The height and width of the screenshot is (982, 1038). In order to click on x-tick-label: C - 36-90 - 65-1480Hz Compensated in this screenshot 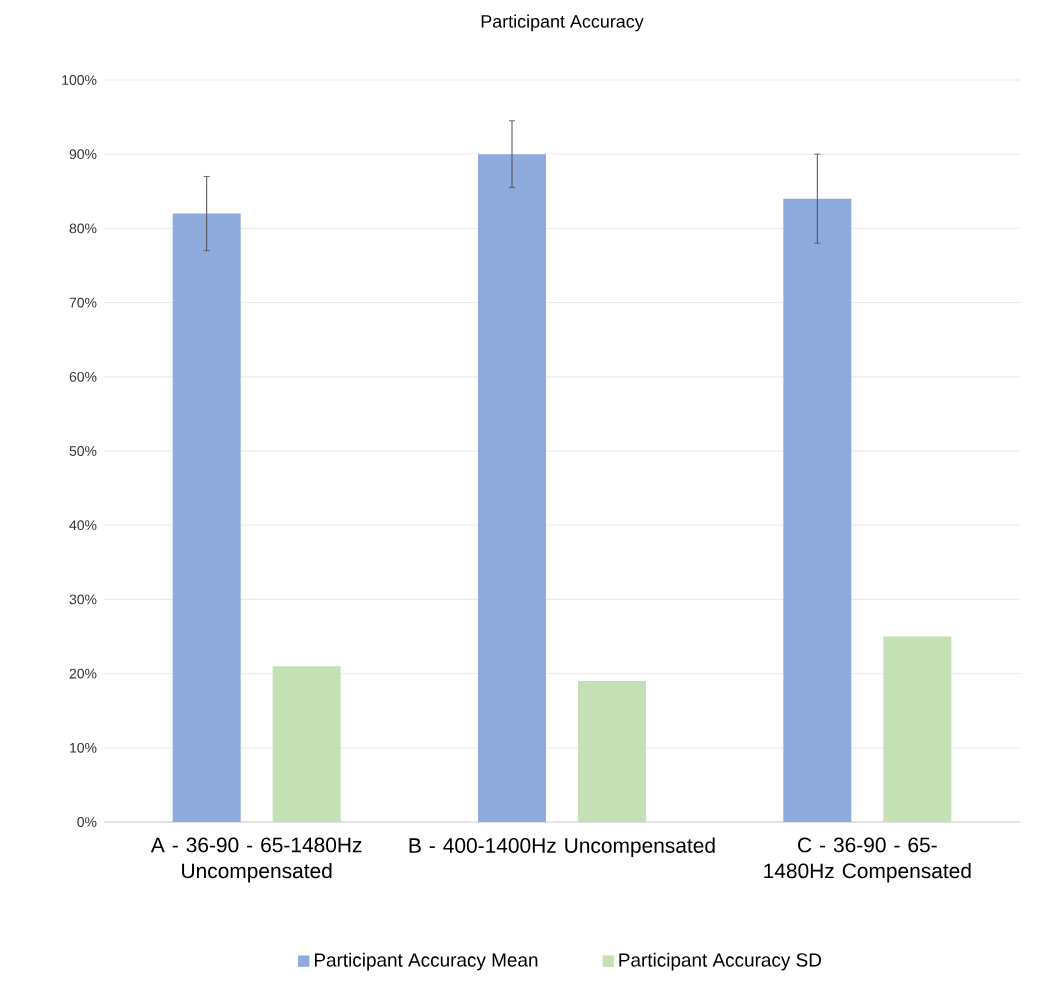, I will do `click(867, 860)`.